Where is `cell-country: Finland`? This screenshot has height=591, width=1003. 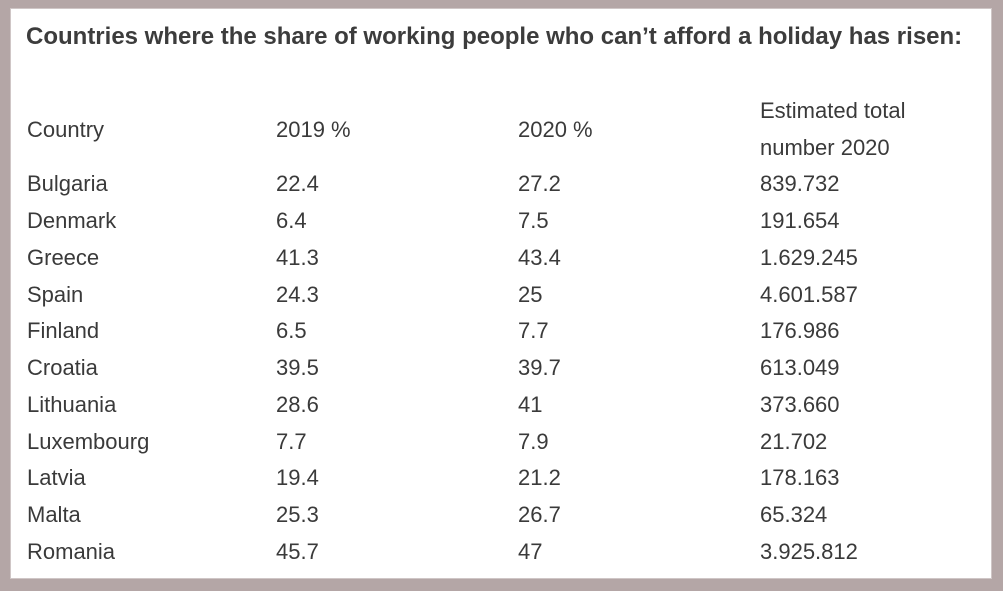
cell-country: Finland is located at coordinates (63, 330).